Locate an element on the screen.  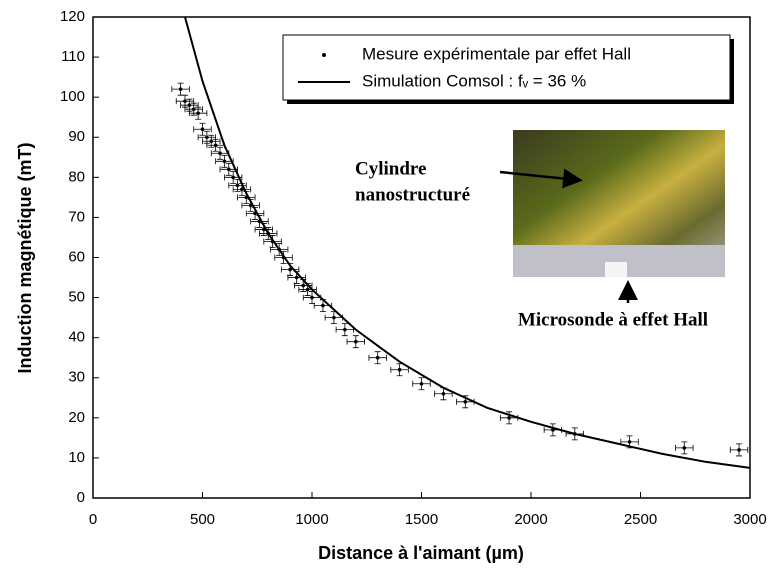
y-tick-label: 90 is located at coordinates (76, 136).